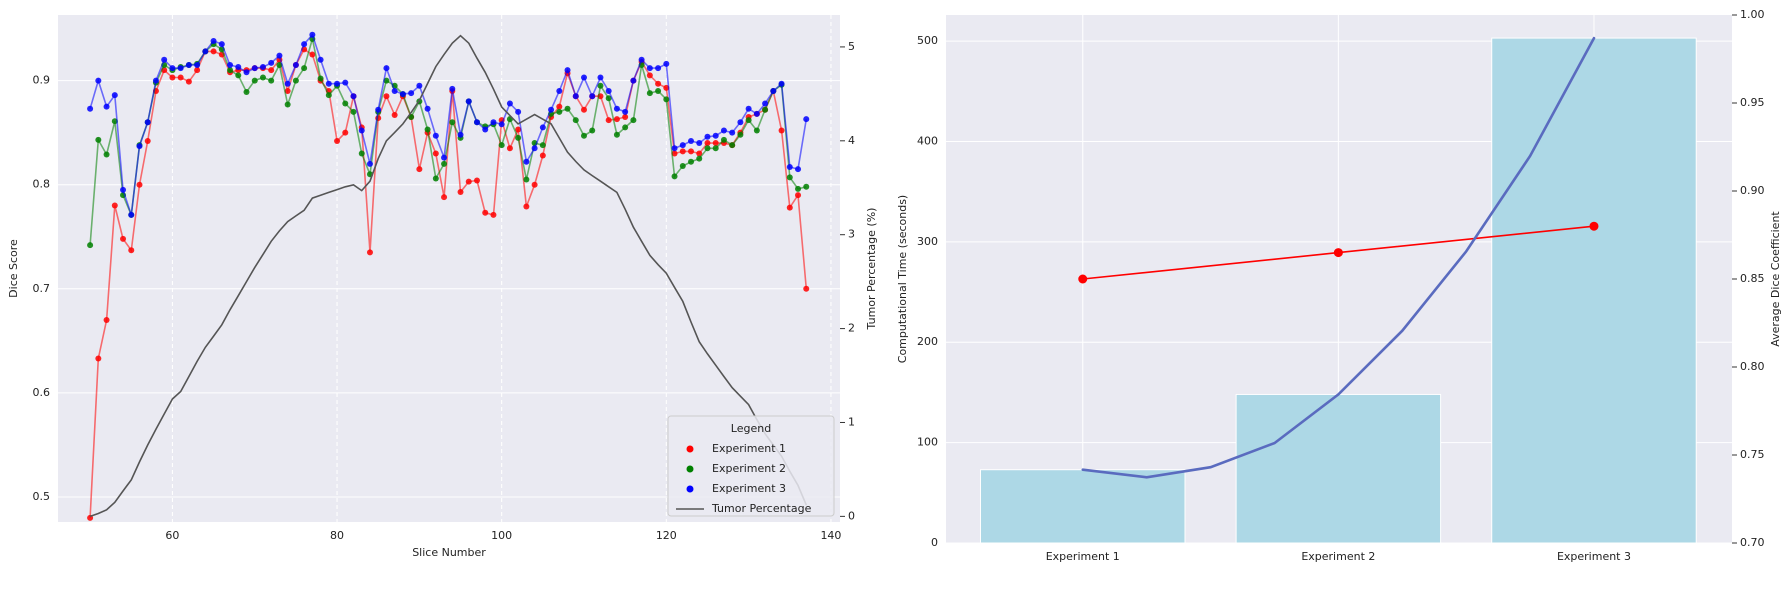  I want to click on y2-tick-label: 4, so click(851, 140).